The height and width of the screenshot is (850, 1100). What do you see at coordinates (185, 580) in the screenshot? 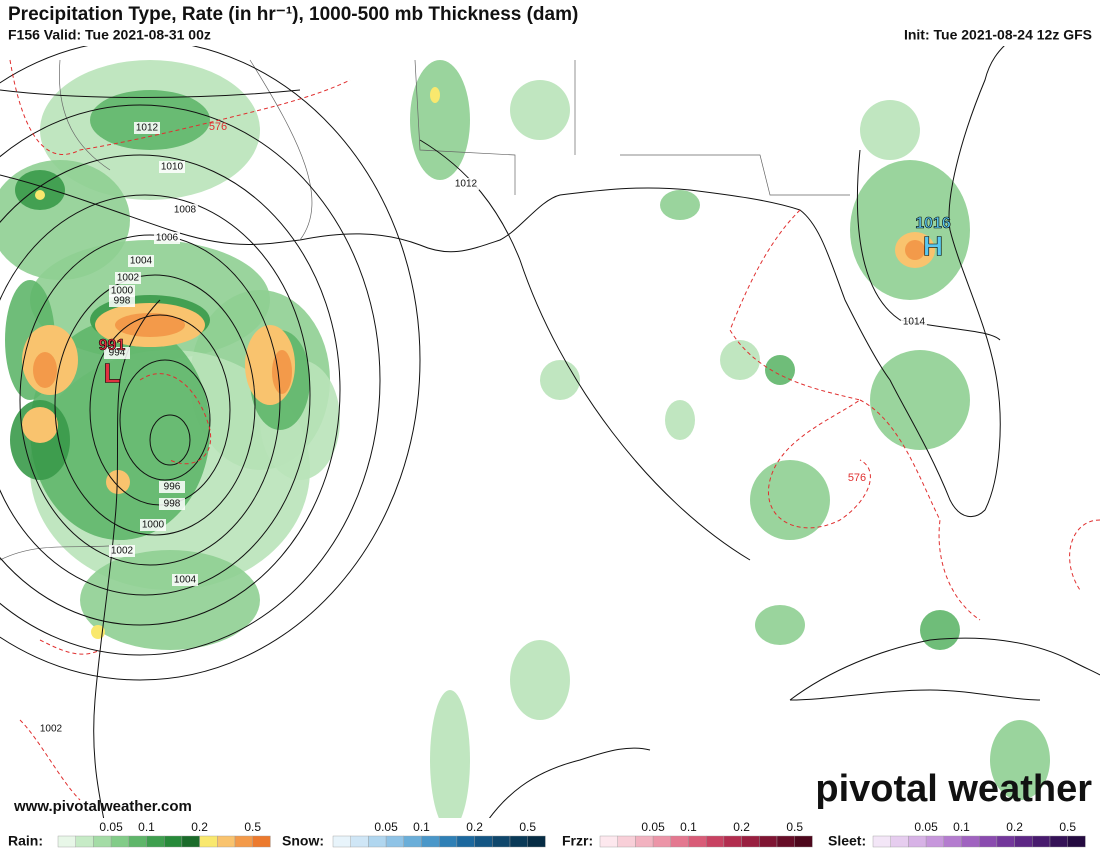
I see `isobar-label: 1004` at bounding box center [185, 580].